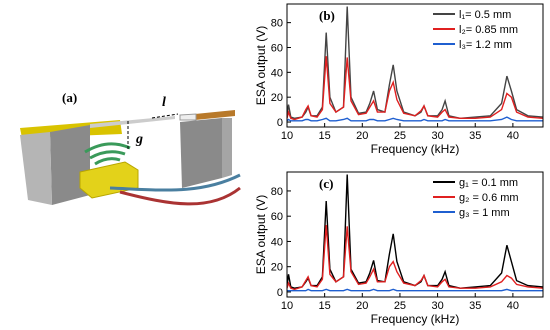 The width and height of the screenshot is (550, 330). Describe the element at coordinates (139, 139) in the screenshot. I see `height-label: g` at that location.